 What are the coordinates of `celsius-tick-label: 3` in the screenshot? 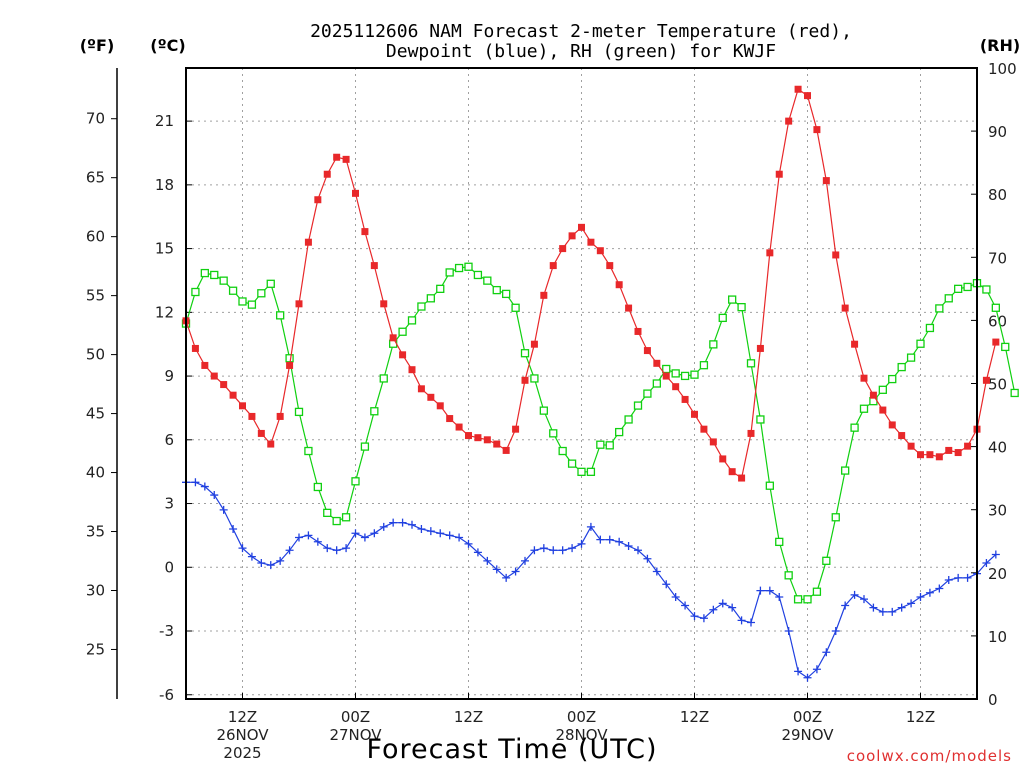 It's located at (169, 504).